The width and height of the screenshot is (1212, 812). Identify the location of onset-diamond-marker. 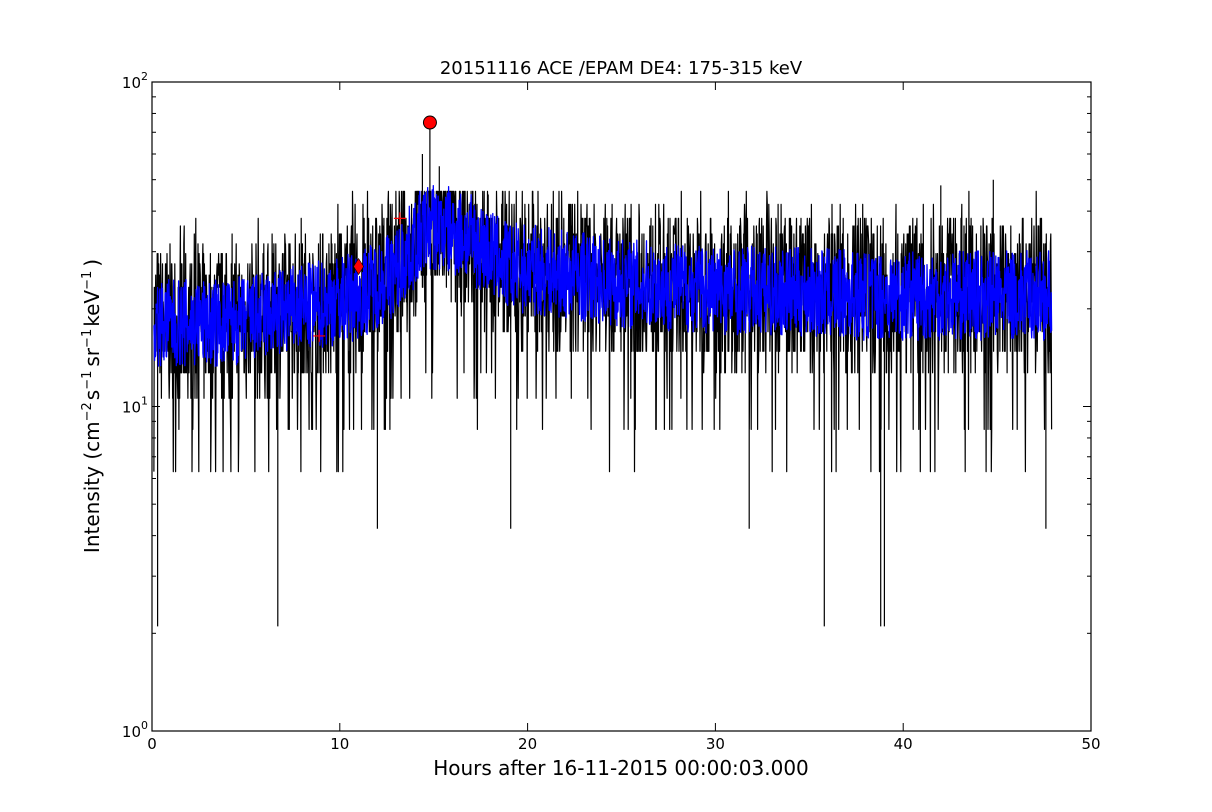
(358, 266).